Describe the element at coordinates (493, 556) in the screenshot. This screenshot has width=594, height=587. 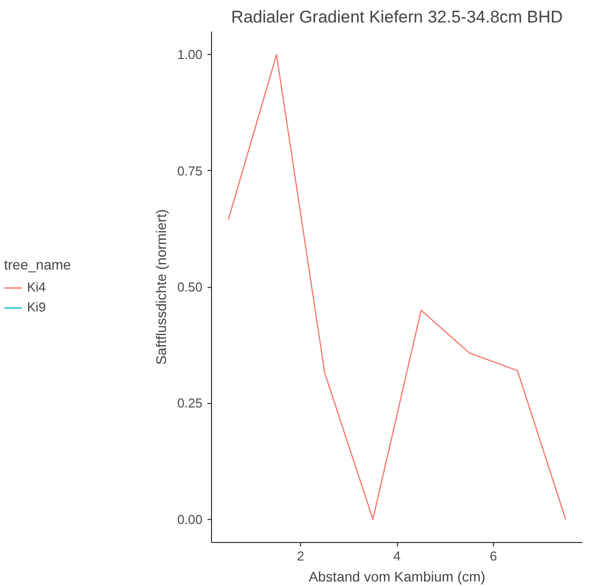
I see `x-tick-label: 6` at that location.